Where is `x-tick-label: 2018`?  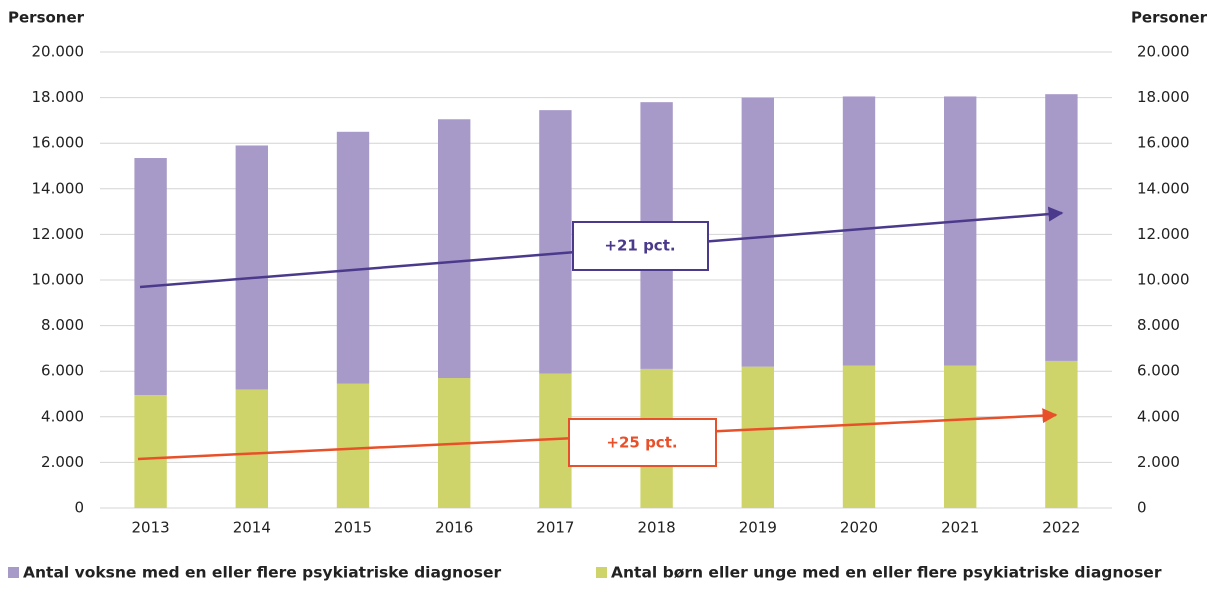
x-tick-label: 2018 is located at coordinates (657, 528).